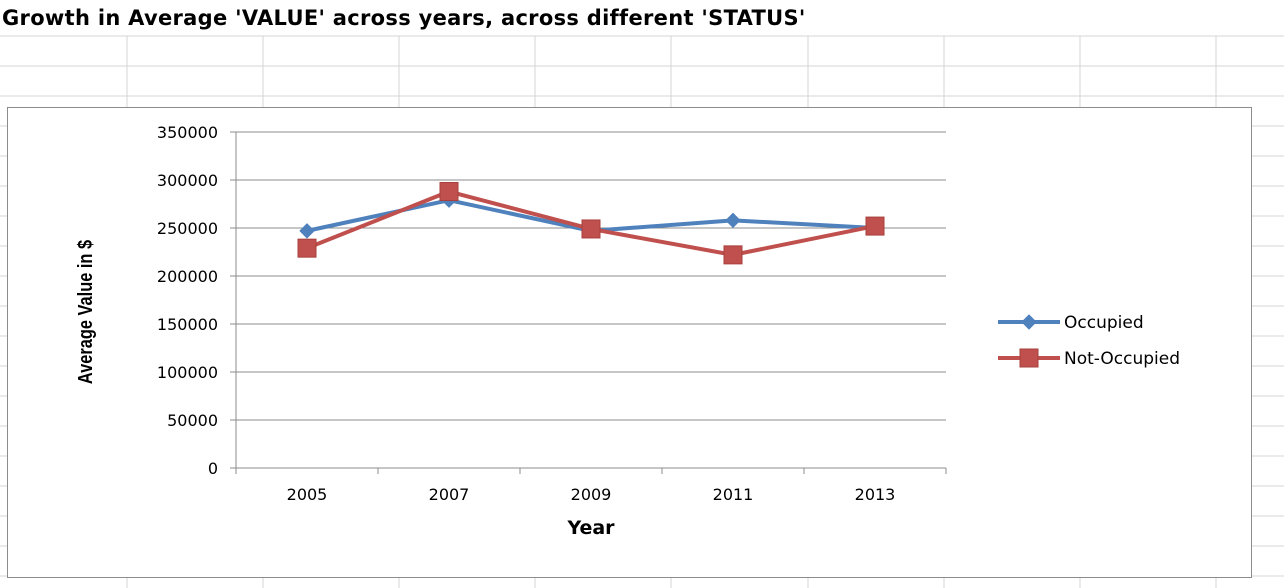 This screenshot has height=588, width=1284. Describe the element at coordinates (307, 494) in the screenshot. I see `x-tick-label: 2005` at that location.